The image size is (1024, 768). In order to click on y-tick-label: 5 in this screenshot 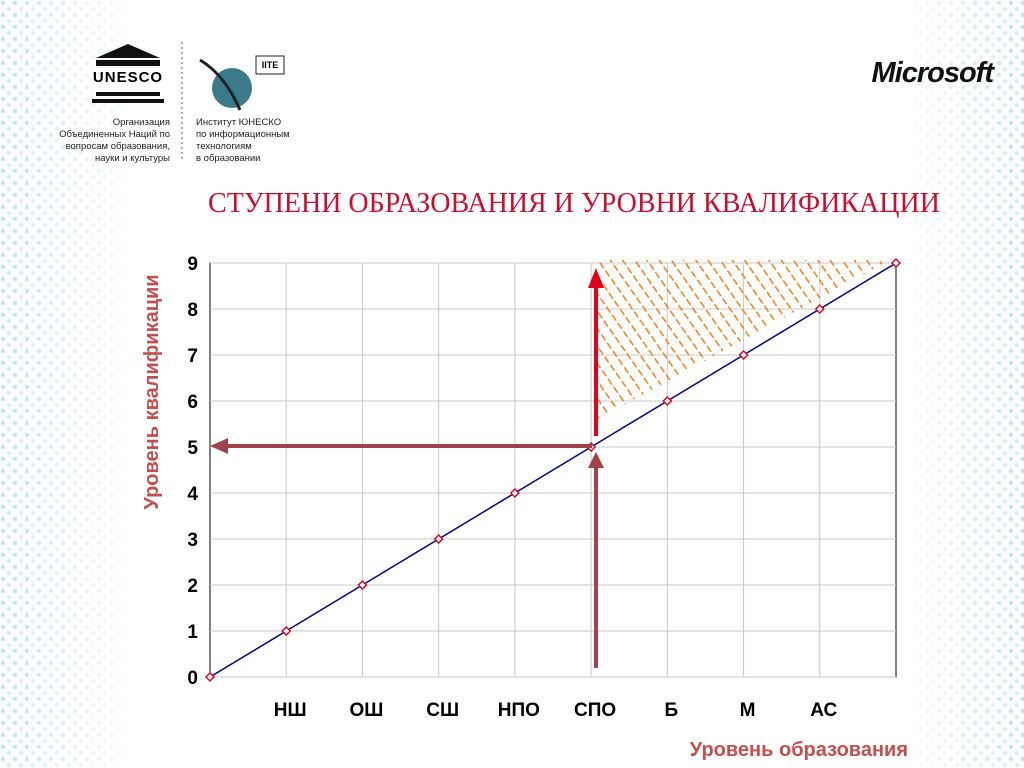, I will do `click(192, 448)`.